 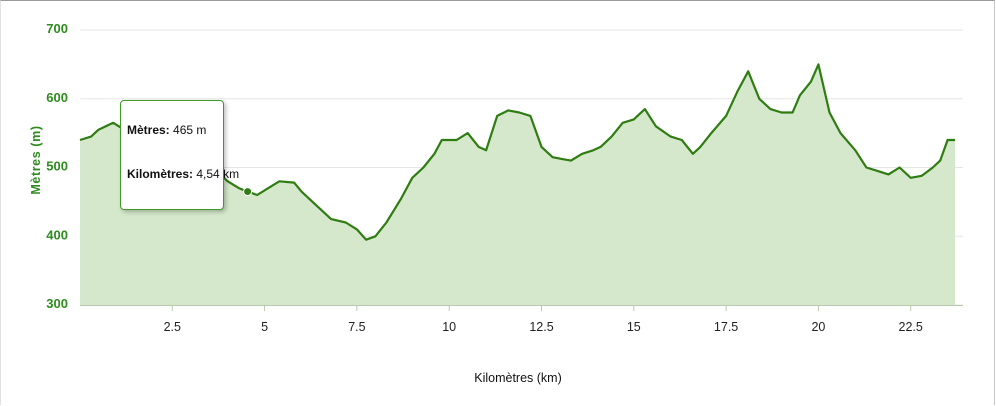 I want to click on x-tick-label: 20, so click(x=818, y=327).